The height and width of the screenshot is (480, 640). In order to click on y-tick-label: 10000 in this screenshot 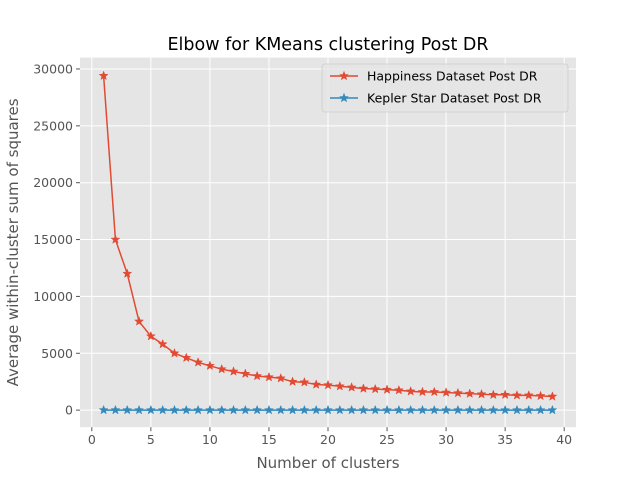, I will do `click(53, 296)`.